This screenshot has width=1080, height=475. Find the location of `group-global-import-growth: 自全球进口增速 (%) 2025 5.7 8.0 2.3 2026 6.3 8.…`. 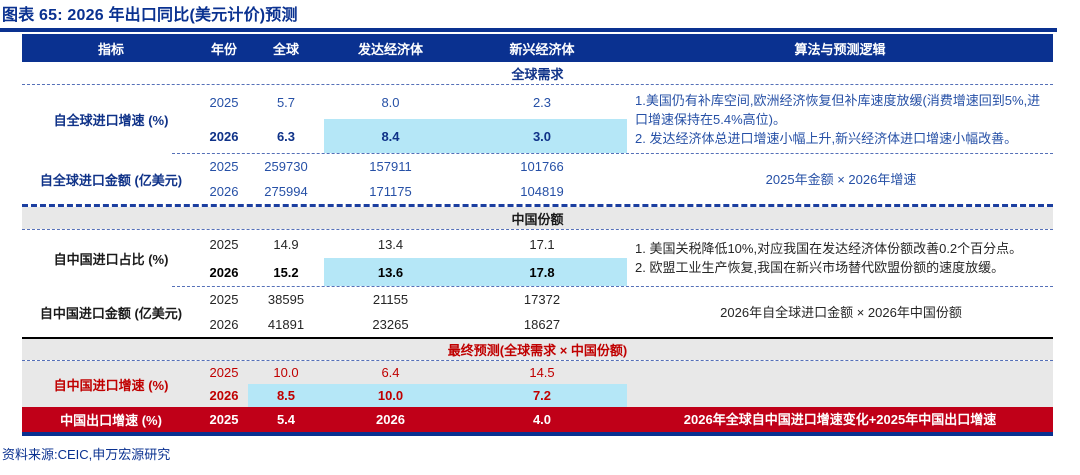

group-global-import-growth: 自全球进口增速 (%) 2025 5.7 8.0 2.3 2026 6.3 8.… is located at coordinates (537, 119).